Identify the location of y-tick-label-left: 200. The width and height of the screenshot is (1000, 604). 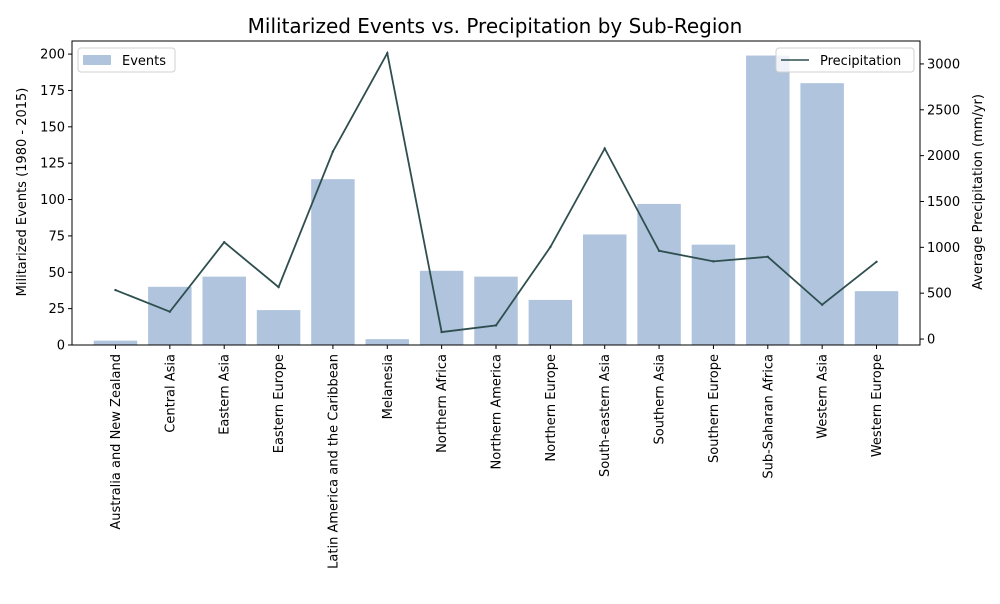
(52, 55).